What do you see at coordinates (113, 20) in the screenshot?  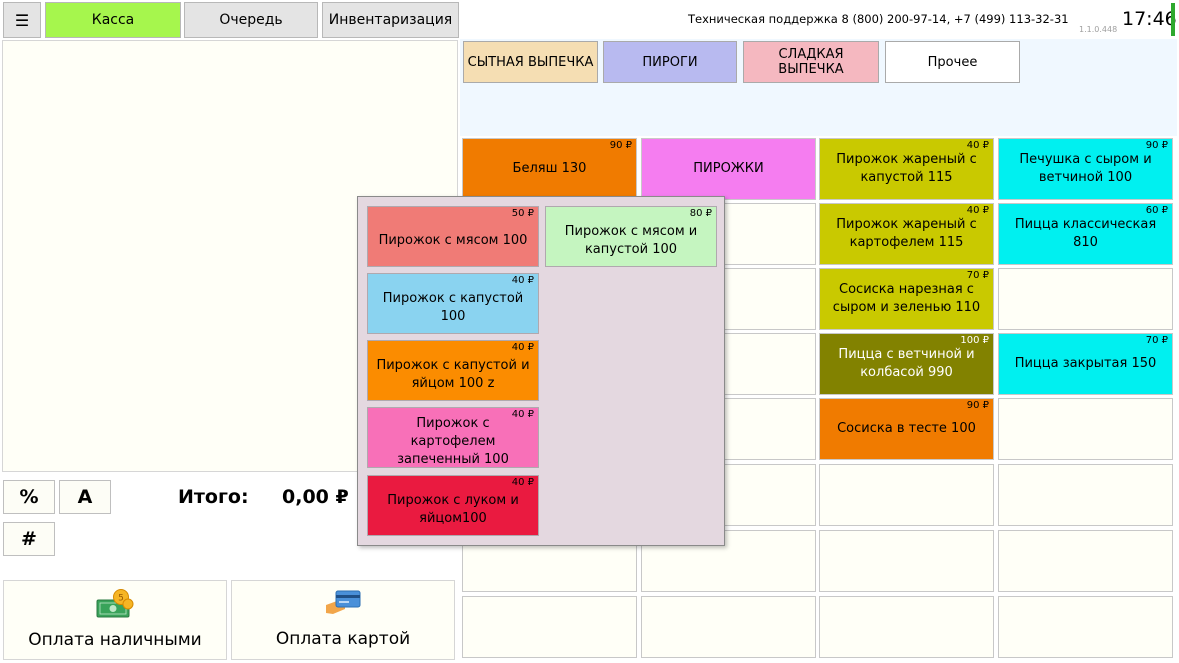 I see `tab-kassa: Касса` at bounding box center [113, 20].